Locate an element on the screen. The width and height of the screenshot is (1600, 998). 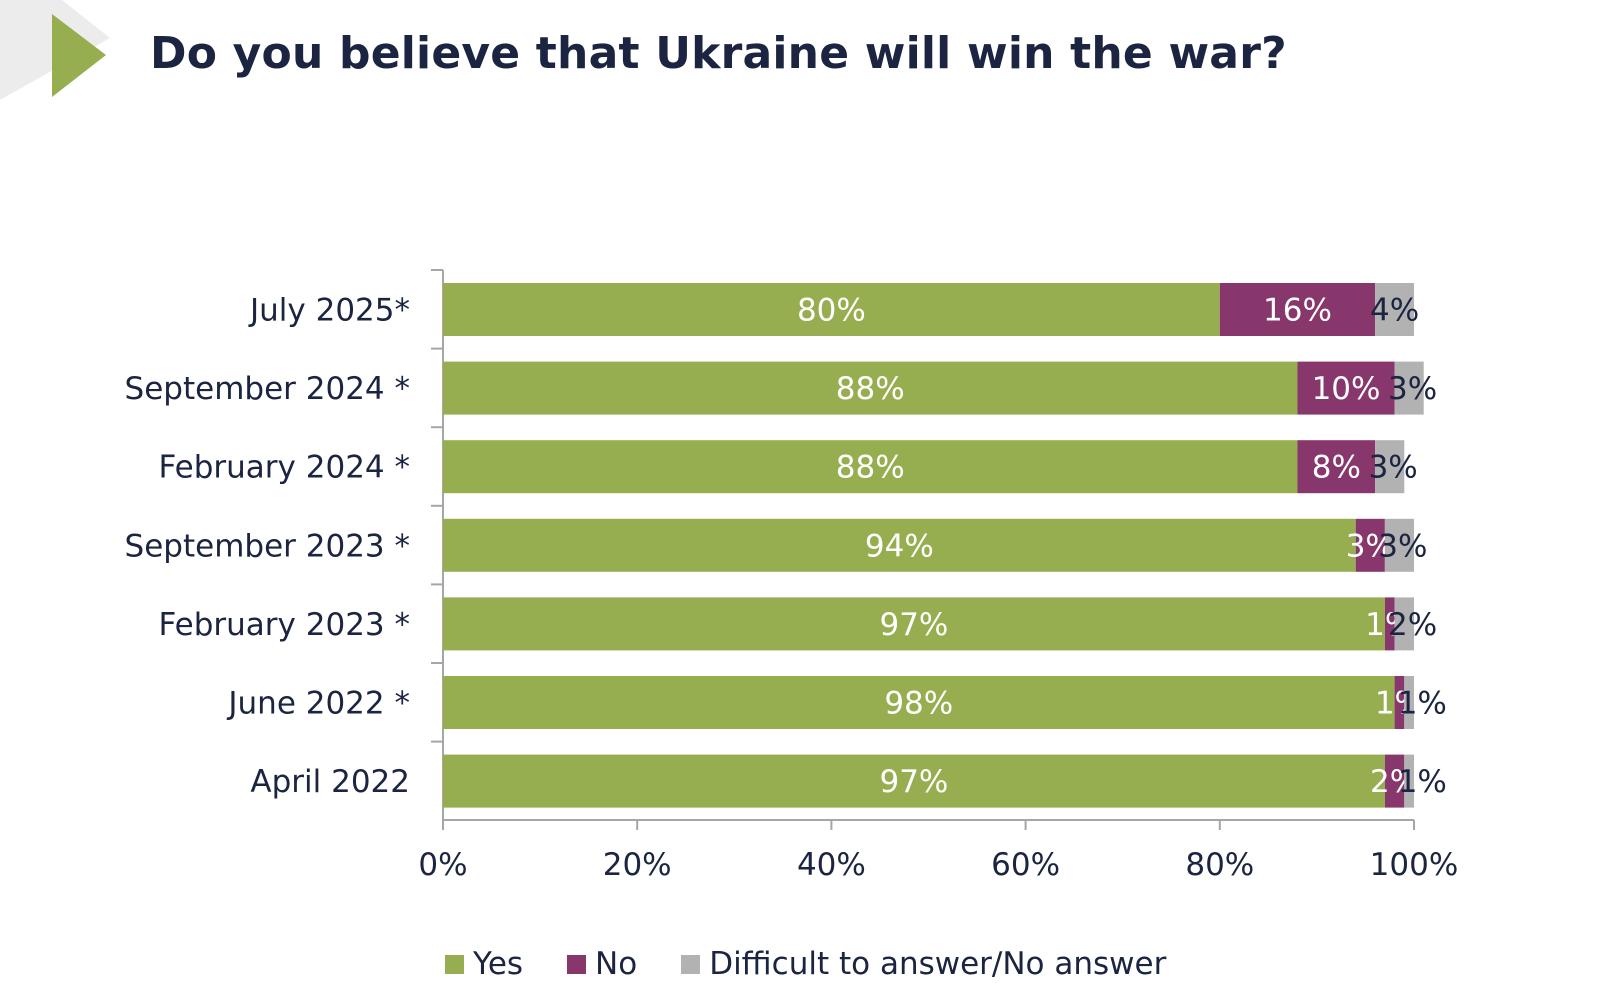
bar-dk-september-2024 is located at coordinates (1409, 388).